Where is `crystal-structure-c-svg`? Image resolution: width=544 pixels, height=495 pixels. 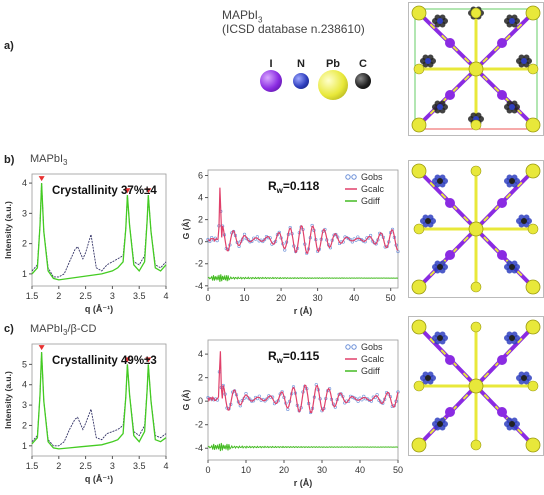 crystal-structure-c-svg is located at coordinates (476, 386).